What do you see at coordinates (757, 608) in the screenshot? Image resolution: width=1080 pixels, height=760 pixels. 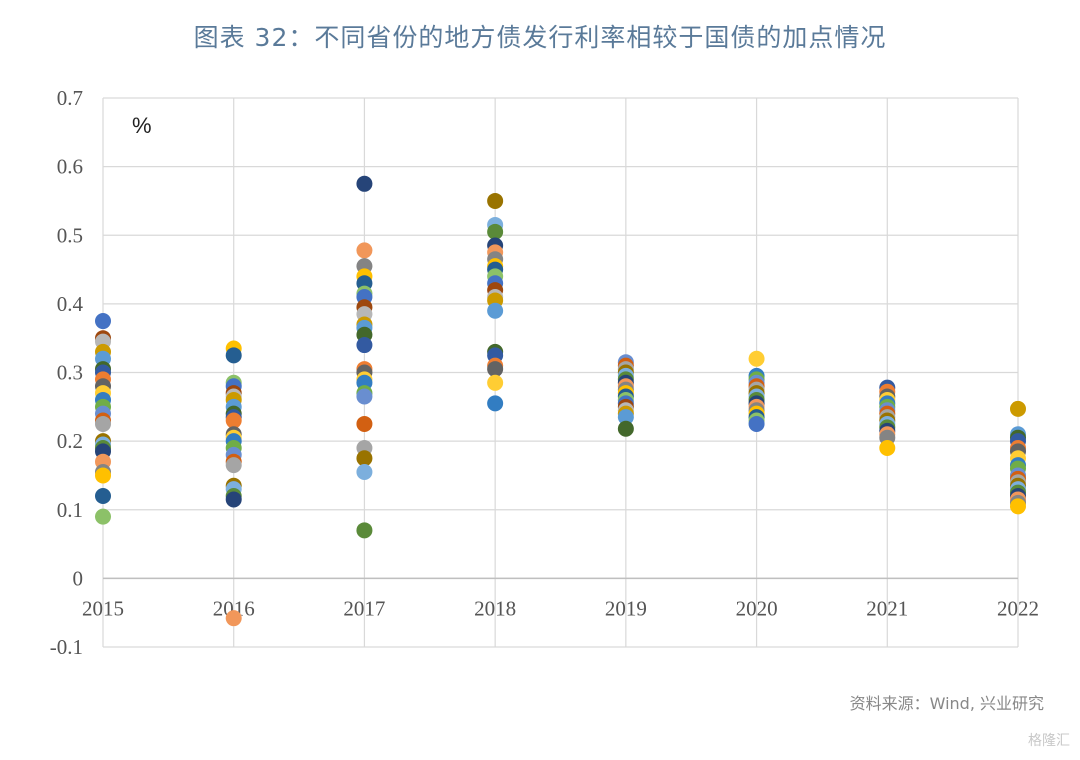 I see `x-tick-label: 2020` at bounding box center [757, 608].